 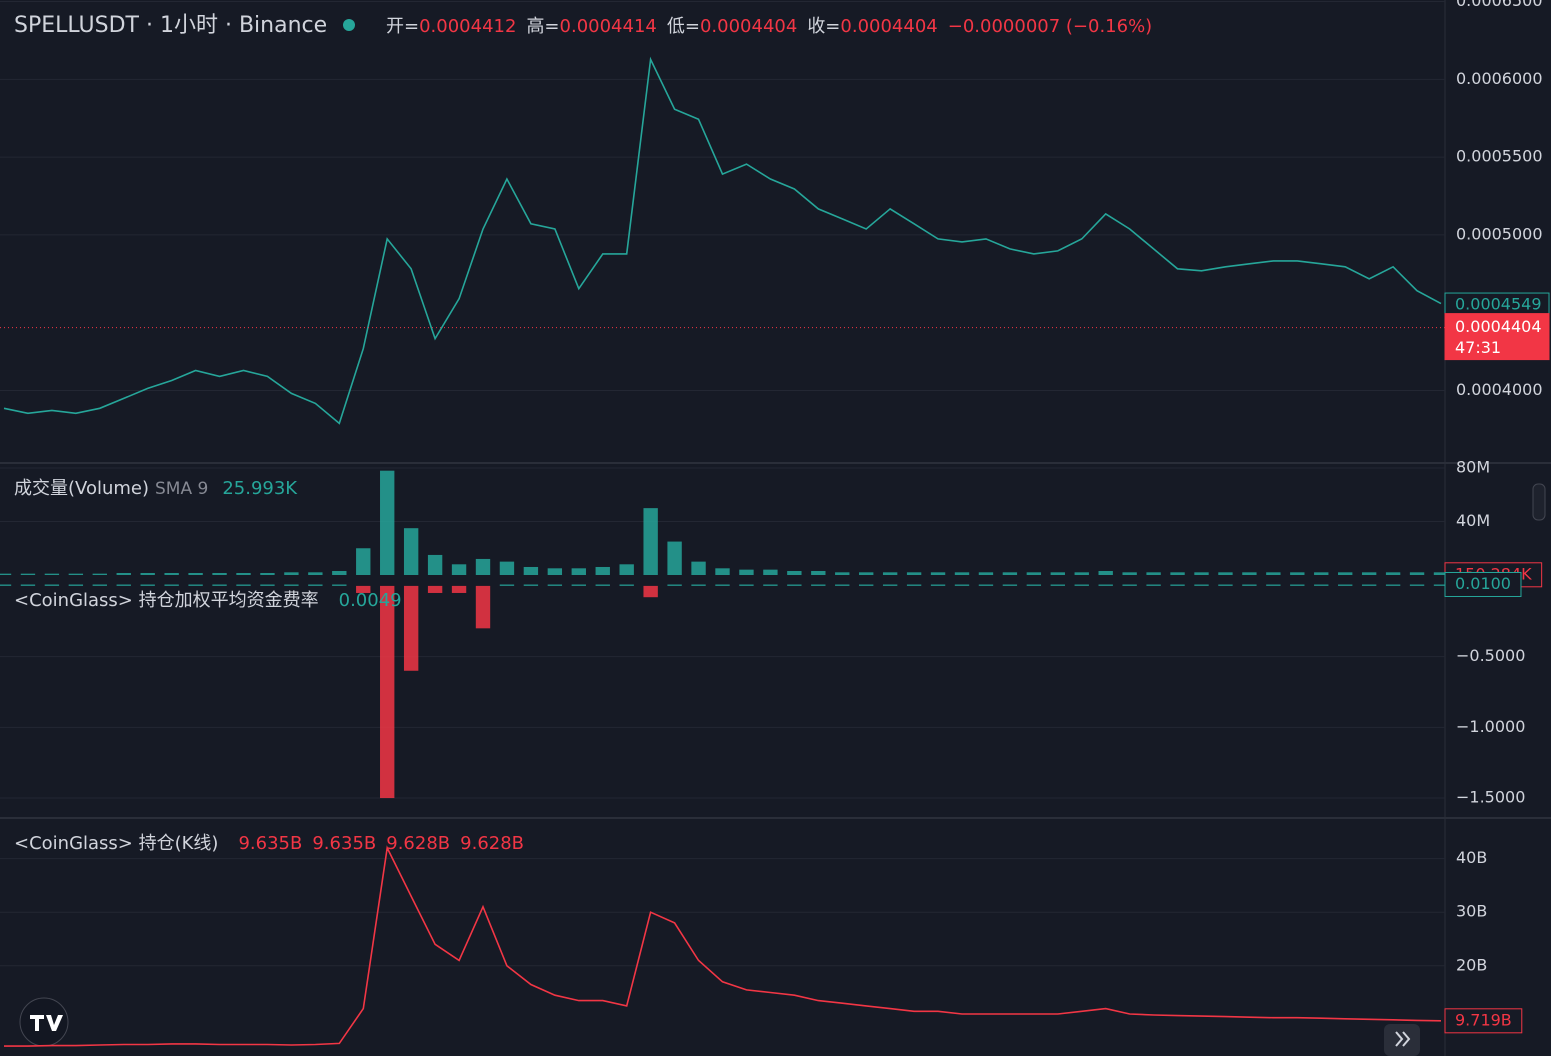 I want to click on price-label: 9.719B, so click(x=1483, y=1019).